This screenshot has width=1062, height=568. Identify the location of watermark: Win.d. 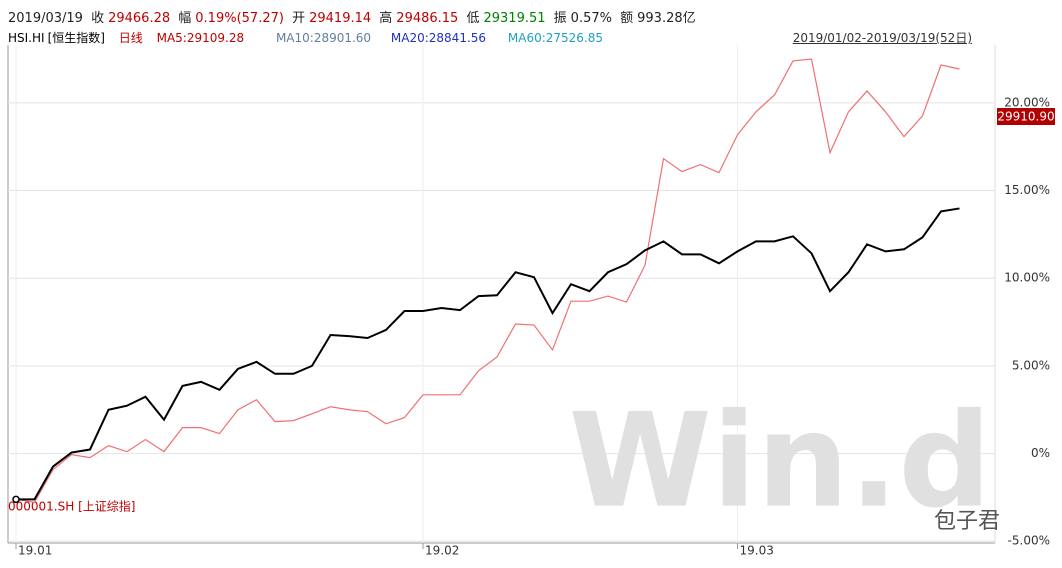
(780, 461).